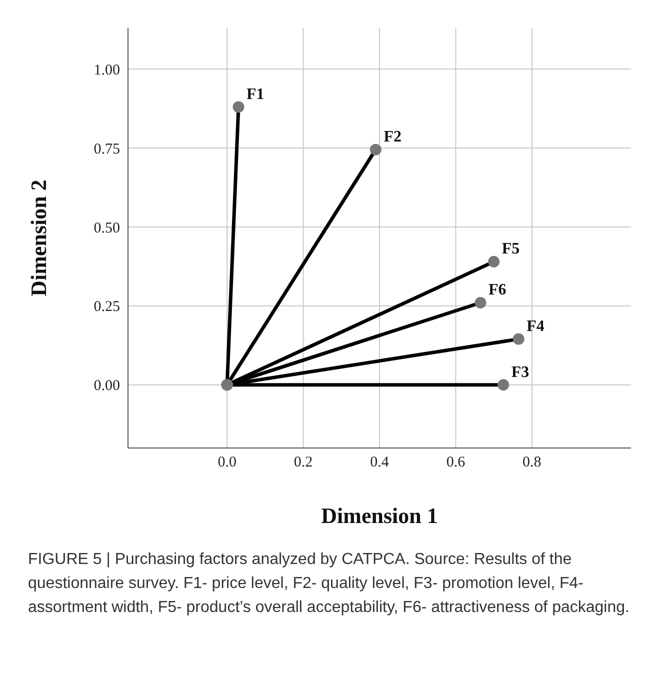 This screenshot has width=654, height=674. Describe the element at coordinates (107, 70) in the screenshot. I see `y-tick-label: 1.00` at that location.